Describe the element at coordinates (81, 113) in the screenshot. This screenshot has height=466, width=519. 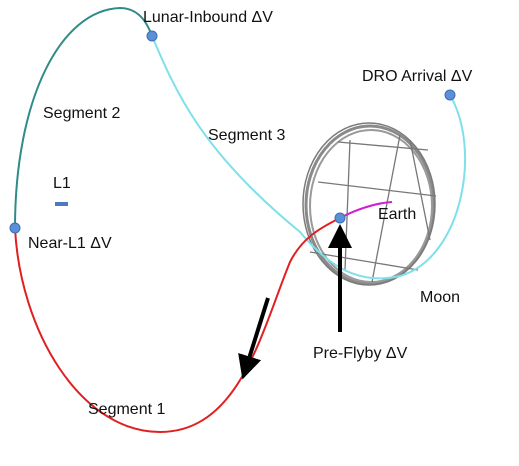
I see `label: Segment 2` at that location.